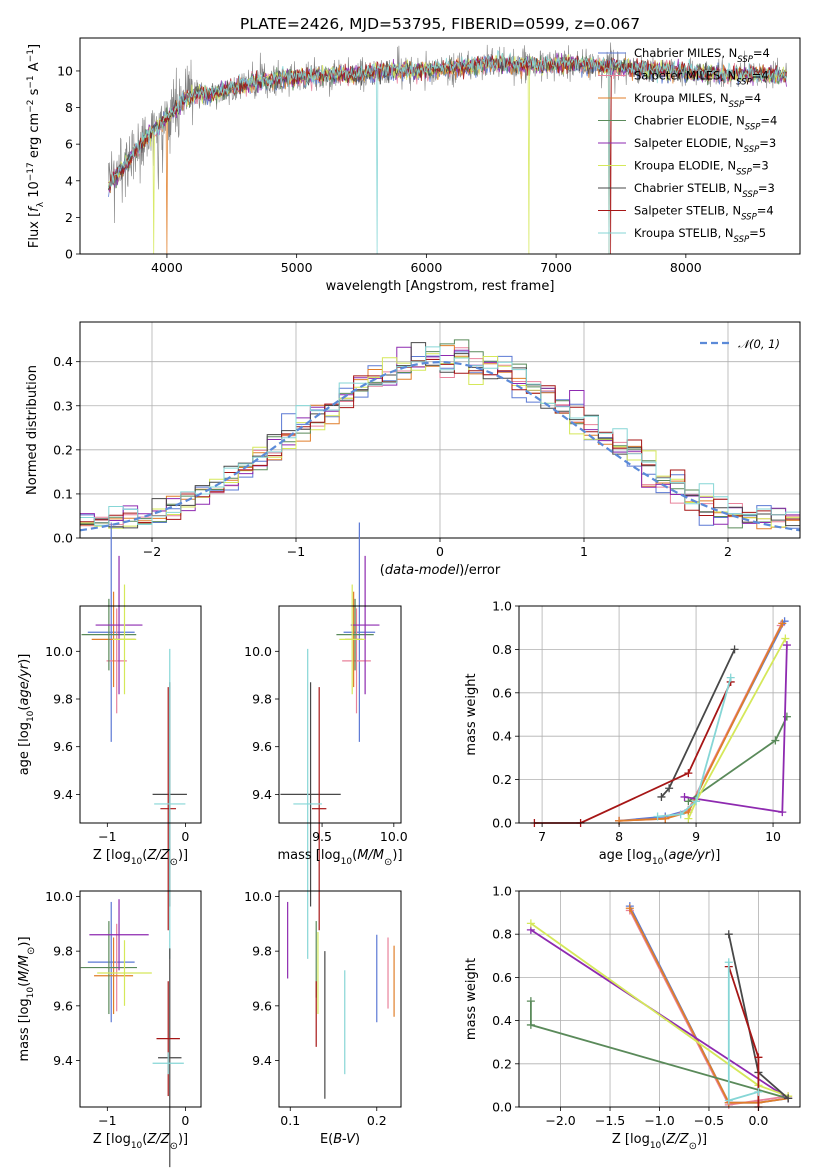 The height and width of the screenshot is (1174, 819). What do you see at coordinates (262, 794) in the screenshot?
I see `age_vs_mass-ytick-label: 9.4` at bounding box center [262, 794].